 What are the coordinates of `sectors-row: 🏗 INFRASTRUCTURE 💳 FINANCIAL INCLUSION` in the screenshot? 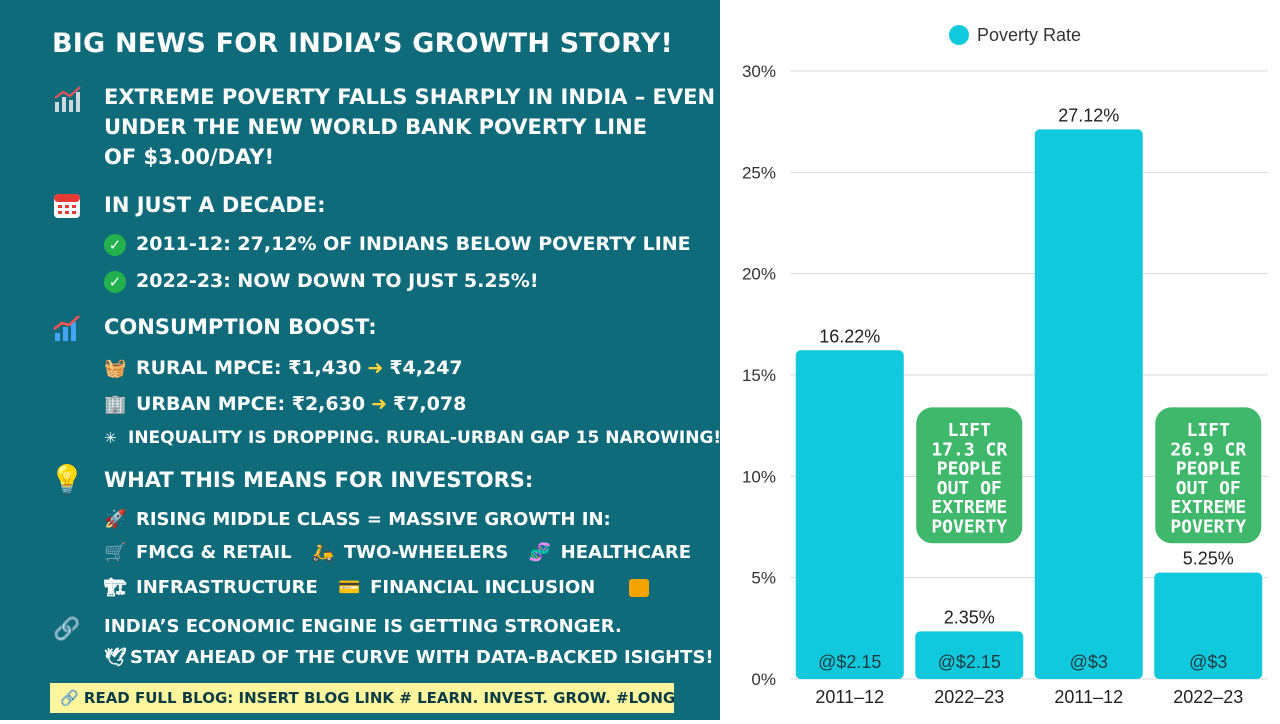 It's located at (377, 588).